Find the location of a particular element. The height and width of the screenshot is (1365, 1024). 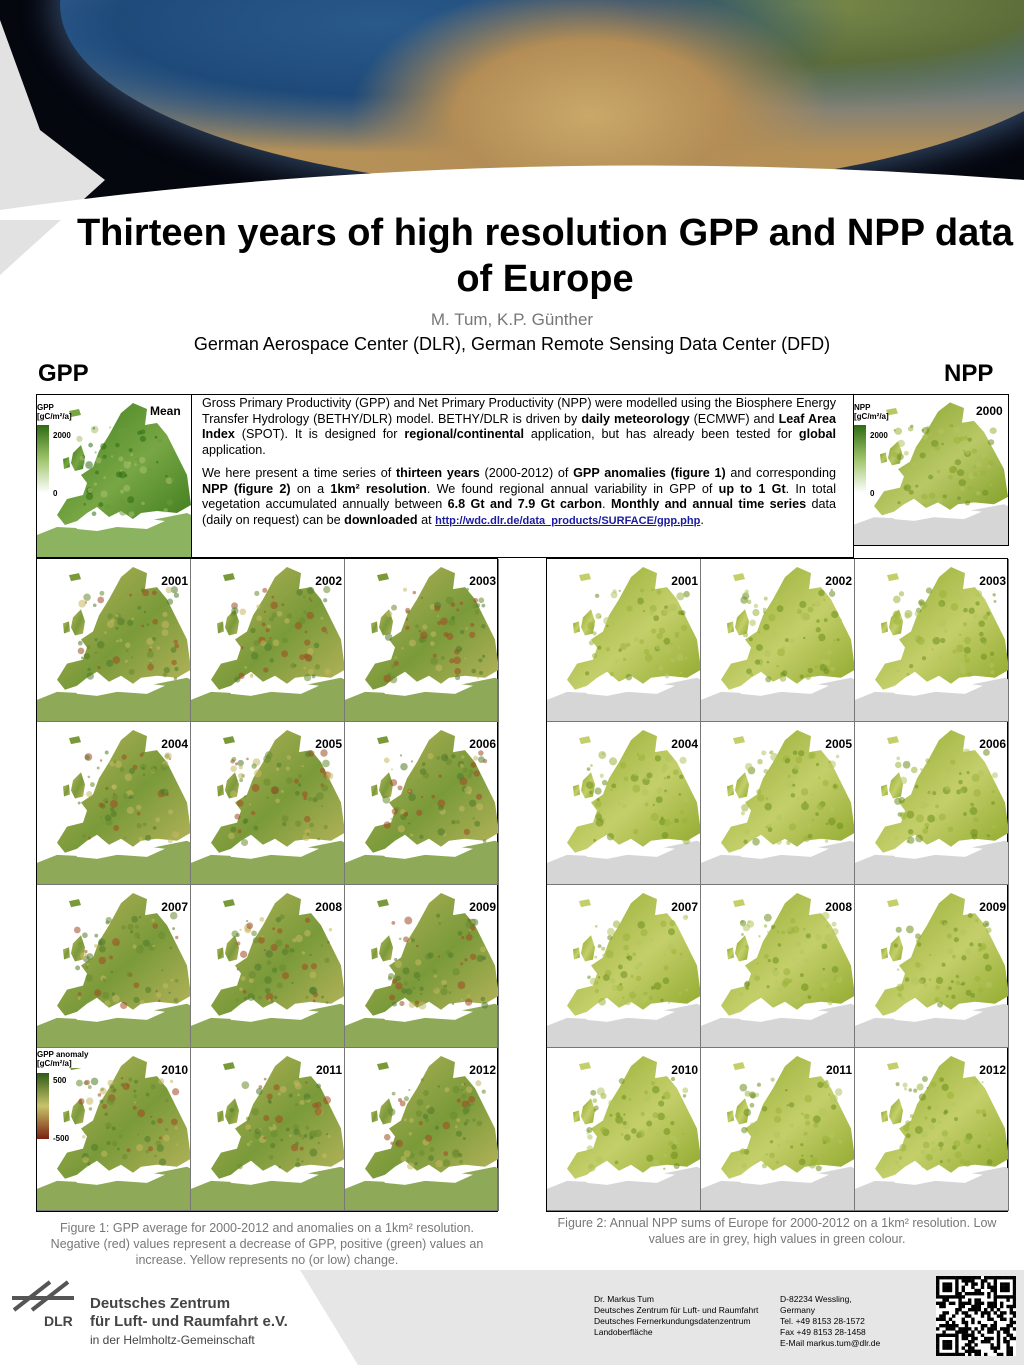

gpp-year-label: 2003 is located at coordinates (482, 581).